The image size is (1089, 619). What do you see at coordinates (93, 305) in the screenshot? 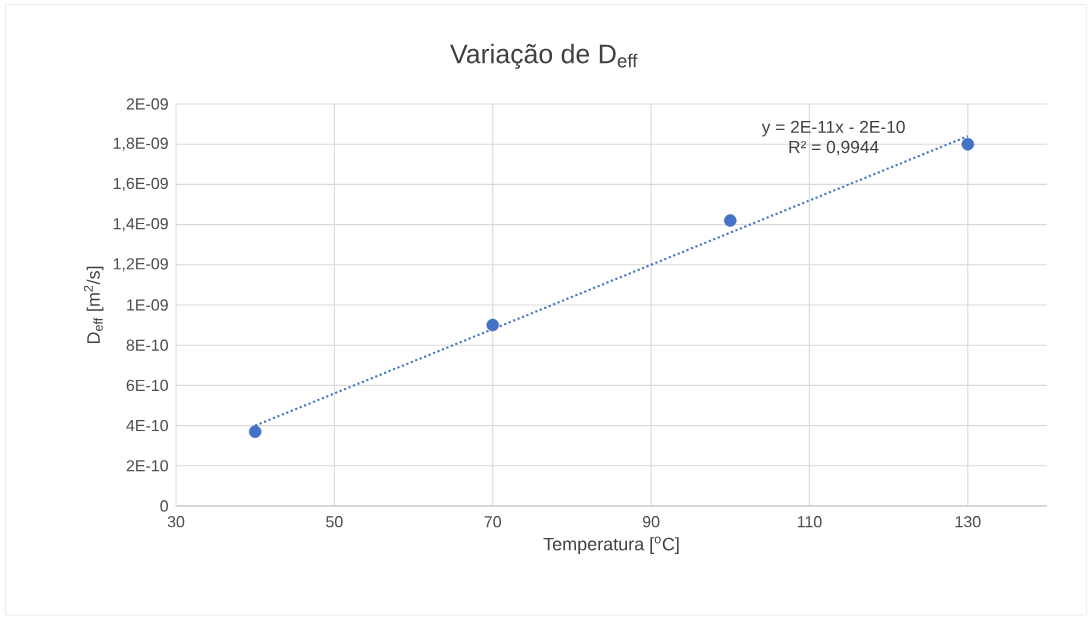
I see `y-axis-title: D$_{eff}$ [m$^{2}$/s]` at bounding box center [93, 305].